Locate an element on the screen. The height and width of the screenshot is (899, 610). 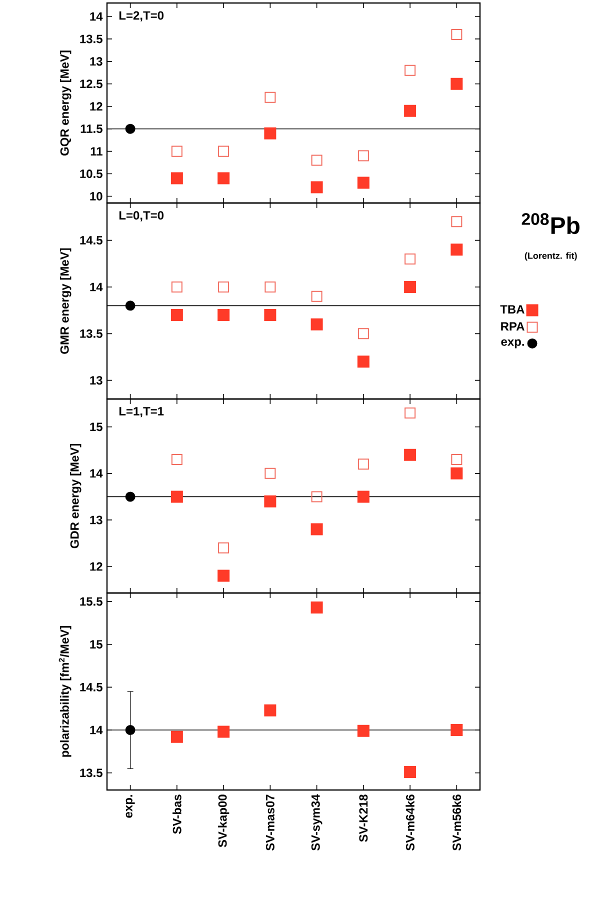
text: (Lorentz. fit) is located at coordinates (550, 256).